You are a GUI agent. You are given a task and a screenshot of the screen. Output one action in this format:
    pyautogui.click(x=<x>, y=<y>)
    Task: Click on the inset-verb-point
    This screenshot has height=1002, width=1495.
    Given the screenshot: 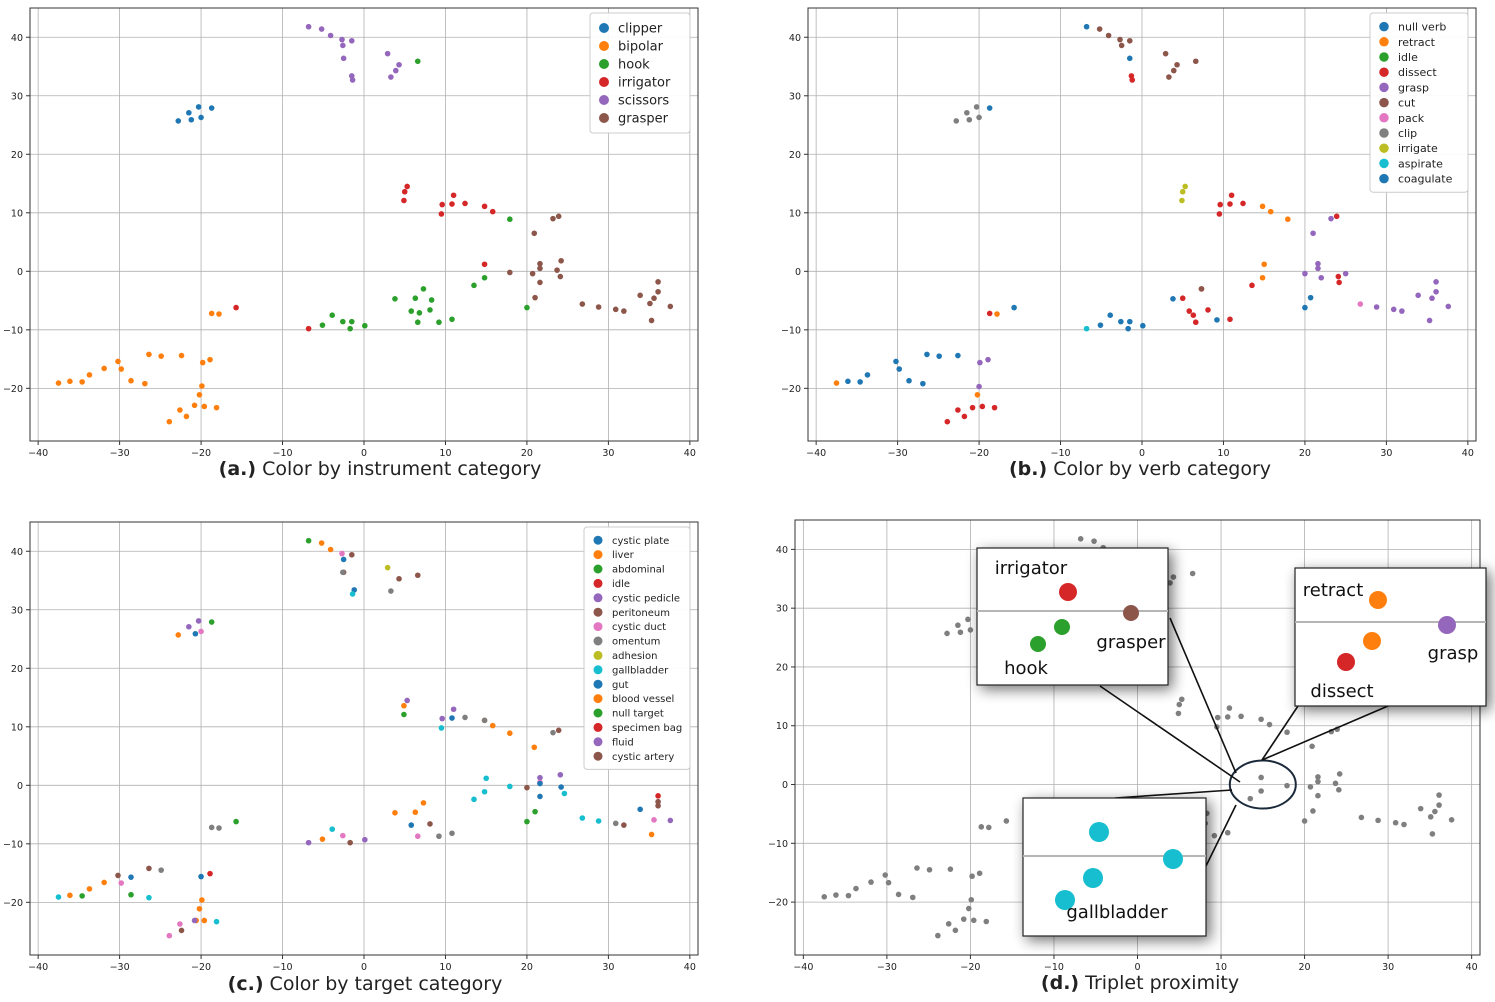 What is the action you would take?
    pyautogui.click(x=1372, y=641)
    